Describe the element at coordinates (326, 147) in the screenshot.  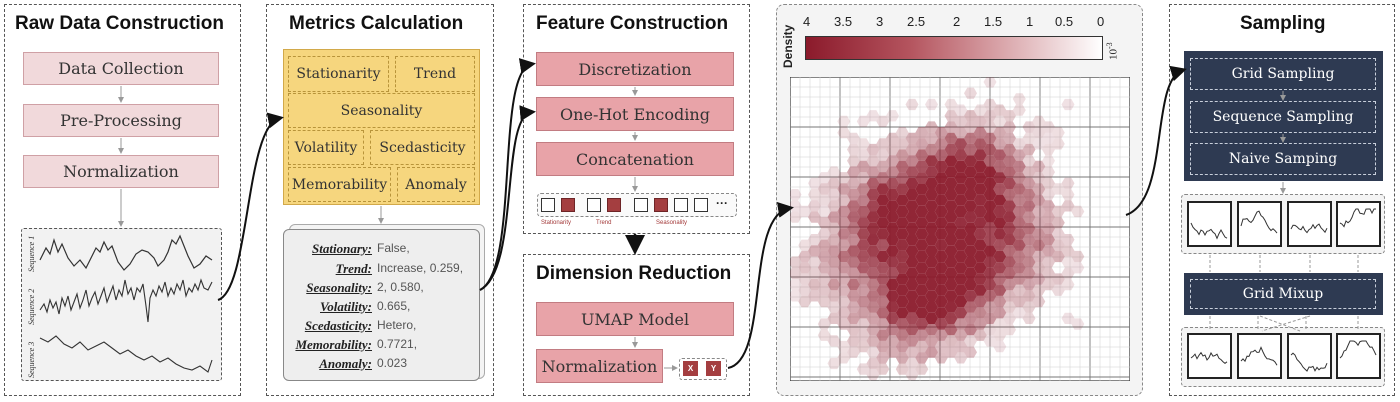
I see `volatility-cell: Volatility` at that location.